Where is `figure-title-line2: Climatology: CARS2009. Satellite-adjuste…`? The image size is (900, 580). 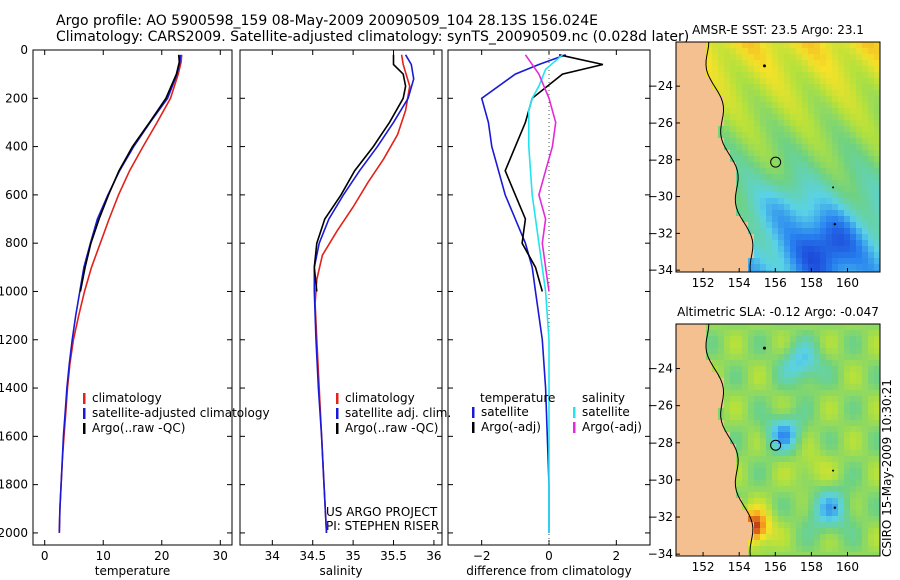
figure-title-line2: Climatology: CARS2009. Satellite-adjuste… is located at coordinates (373, 37).